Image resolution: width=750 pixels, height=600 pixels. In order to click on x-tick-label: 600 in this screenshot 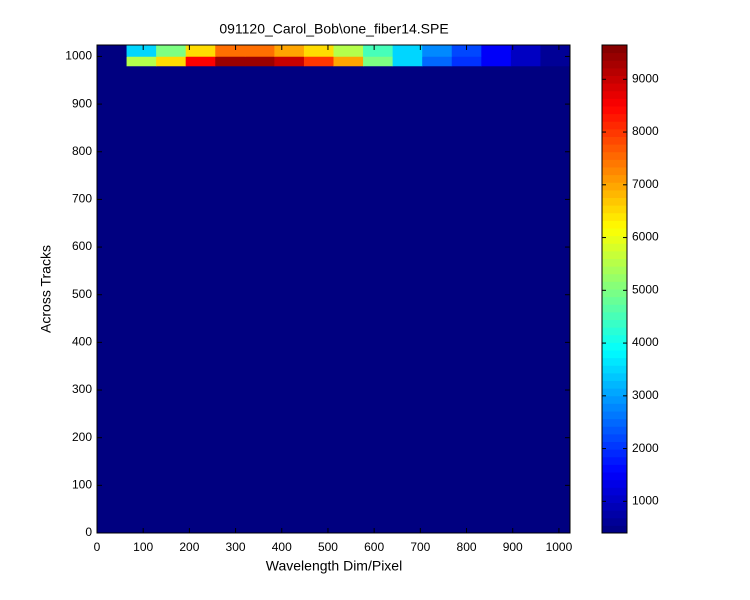, I will do `click(374, 547)`.